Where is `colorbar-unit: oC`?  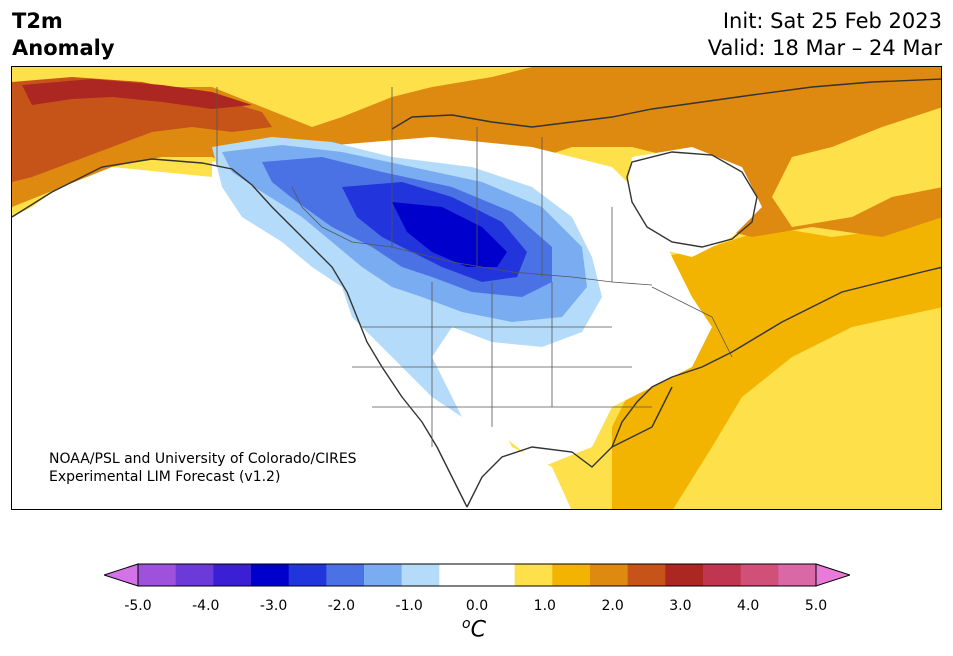 colorbar-unit: oC is located at coordinates (474, 629).